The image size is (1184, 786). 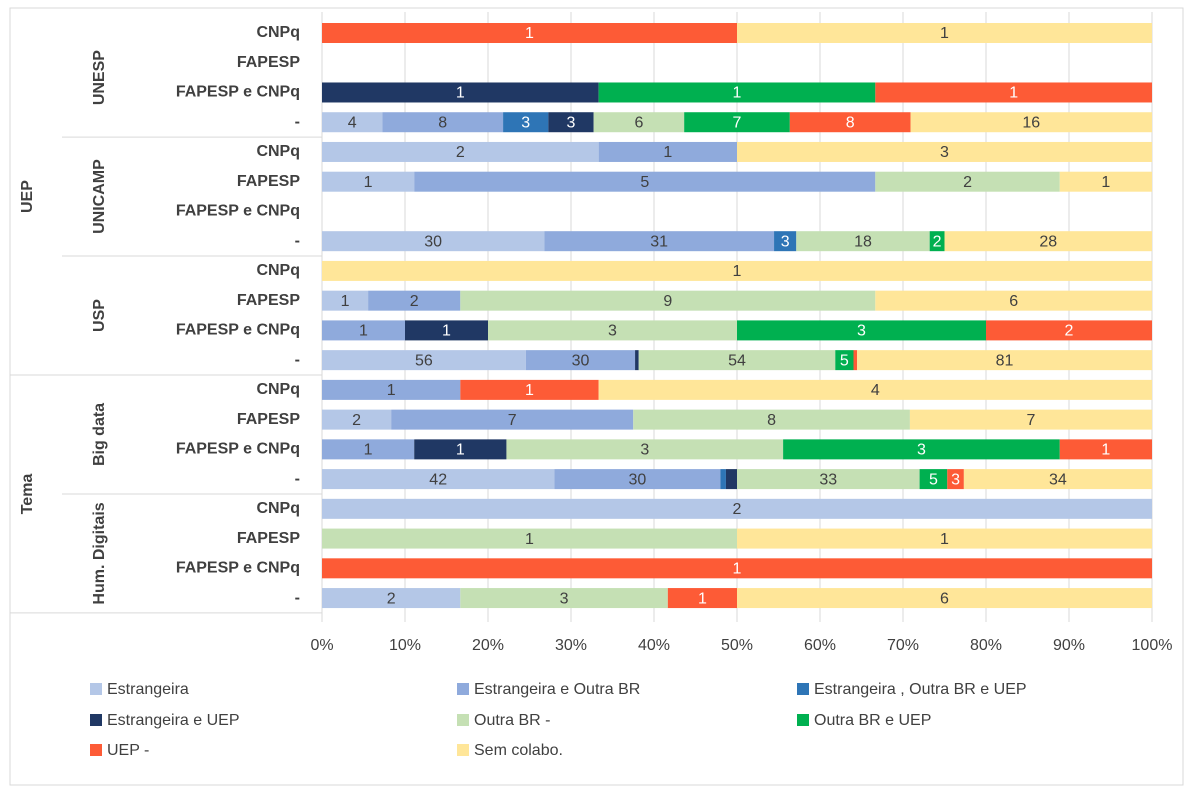 I want to click on x-tick-label: 40%, so click(x=654, y=645).